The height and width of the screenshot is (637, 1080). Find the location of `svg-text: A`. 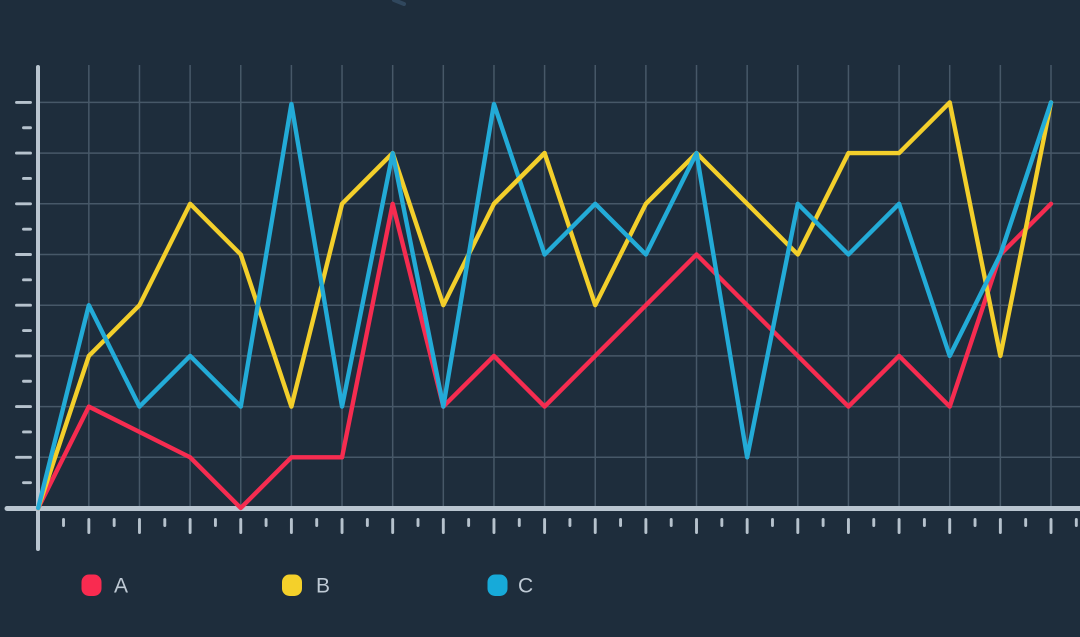

svg-text: A is located at coordinates (121, 586).